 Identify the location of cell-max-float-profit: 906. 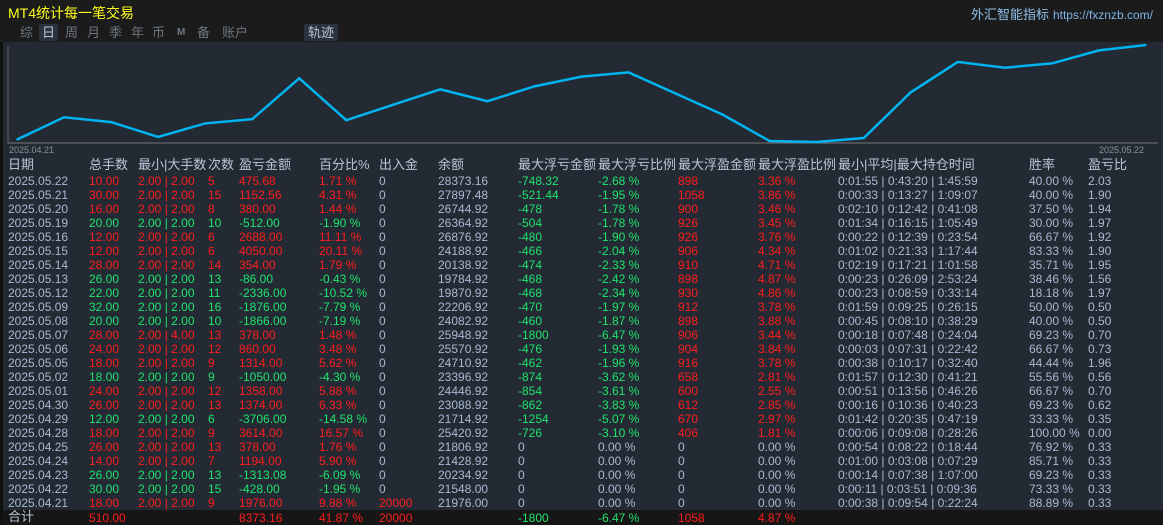
(688, 335).